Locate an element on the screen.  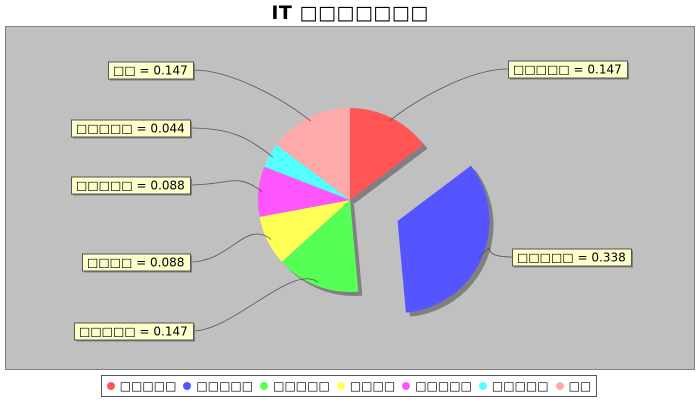
legend-item: □□ is located at coordinates (573, 386).